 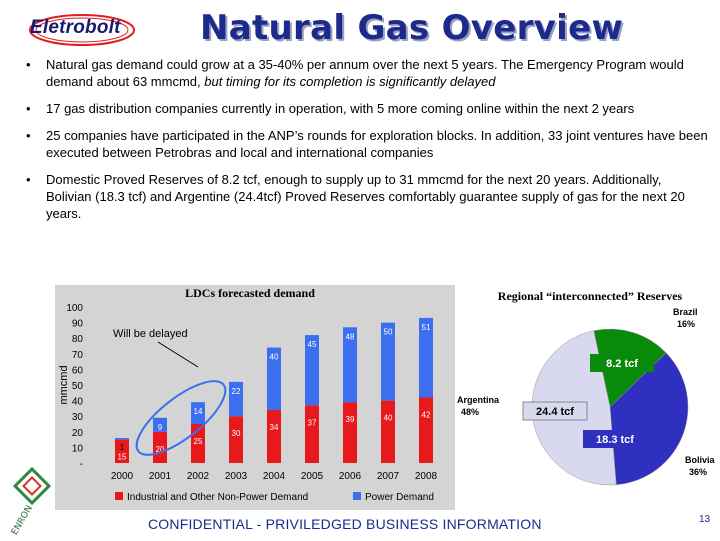 What do you see at coordinates (181, 418) in the screenshot?
I see `delayed-highlight-ellipse` at bounding box center [181, 418].